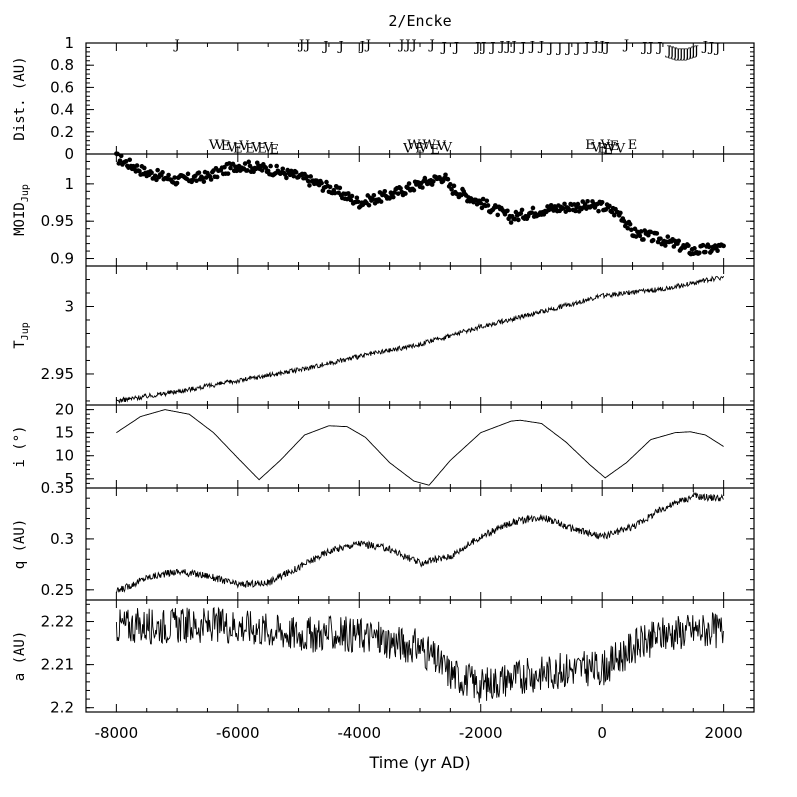  I want to click on series-line-incl, so click(420, 447).